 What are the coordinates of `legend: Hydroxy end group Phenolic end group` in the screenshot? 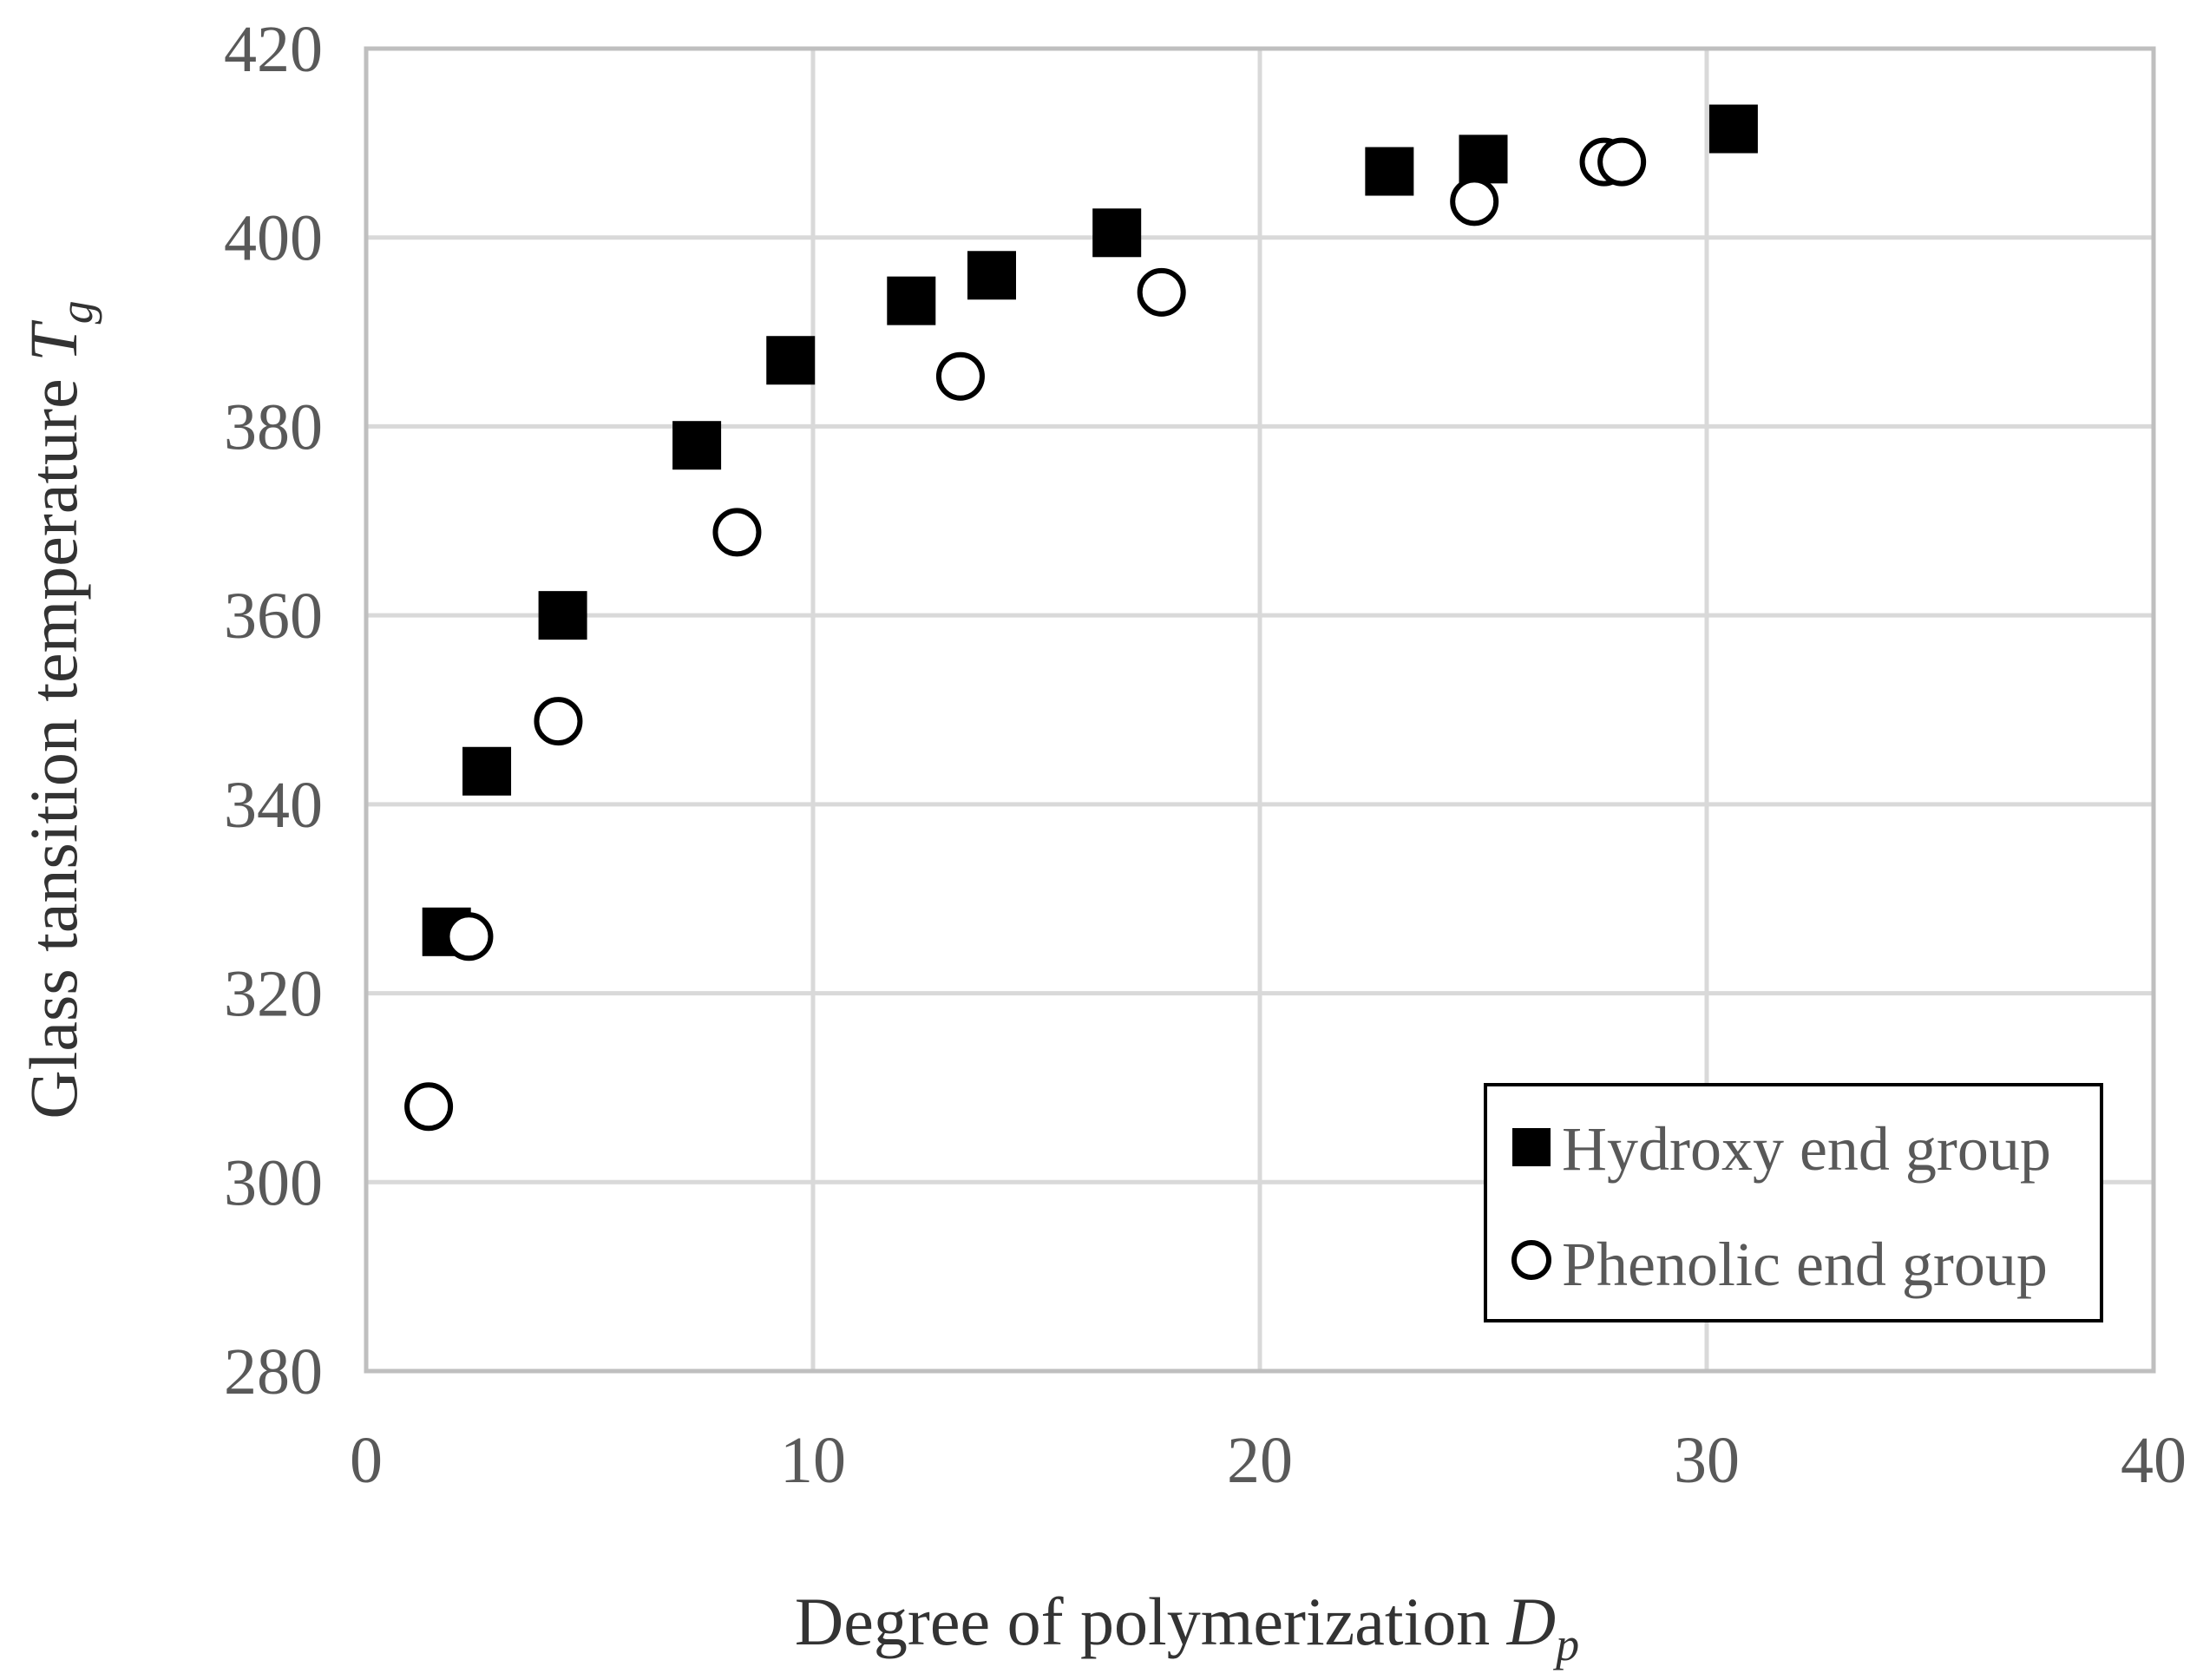 It's located at (1793, 1202).